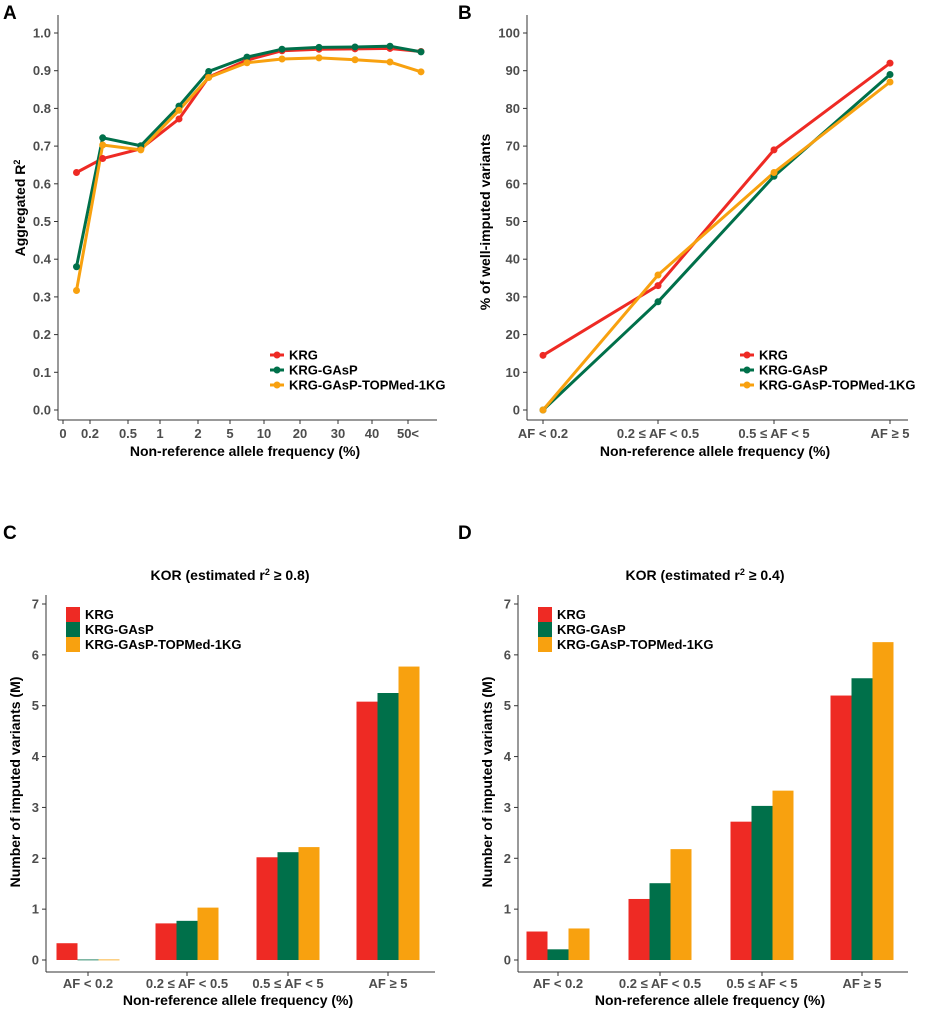  Describe the element at coordinates (159, 433) in the screenshot. I see `x-tick-label: 1` at that location.